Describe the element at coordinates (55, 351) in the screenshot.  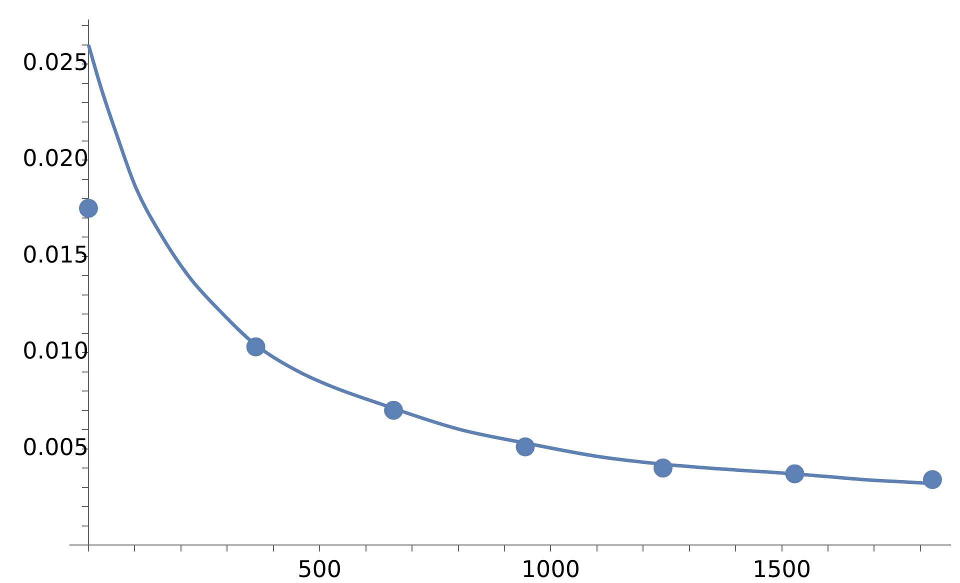
I see `y-tick-label: 0.010` at that location.